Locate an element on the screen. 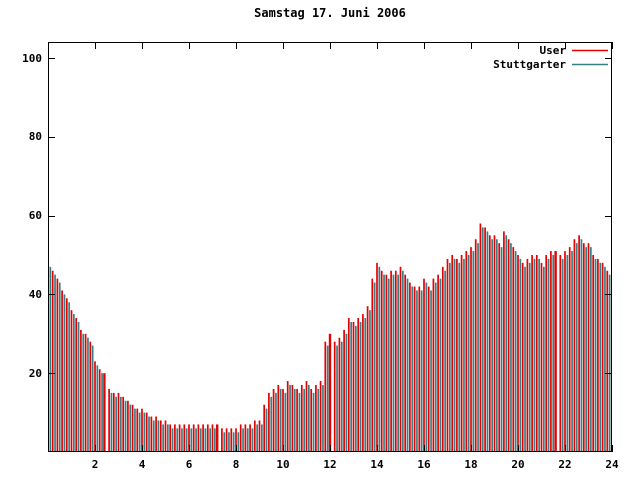 This screenshot has width=640, height=480. x-tick-label: 4 is located at coordinates (142, 464).